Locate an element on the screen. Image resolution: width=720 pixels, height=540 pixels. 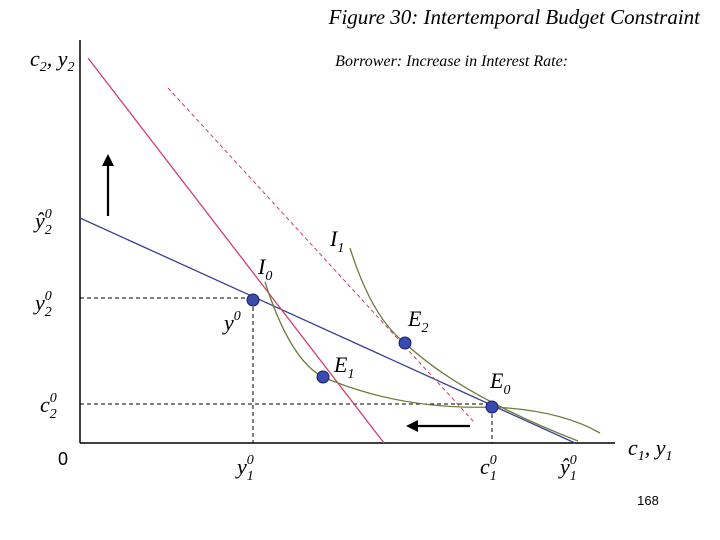
x-axis-label: c1, y1 is located at coordinates (650, 449).